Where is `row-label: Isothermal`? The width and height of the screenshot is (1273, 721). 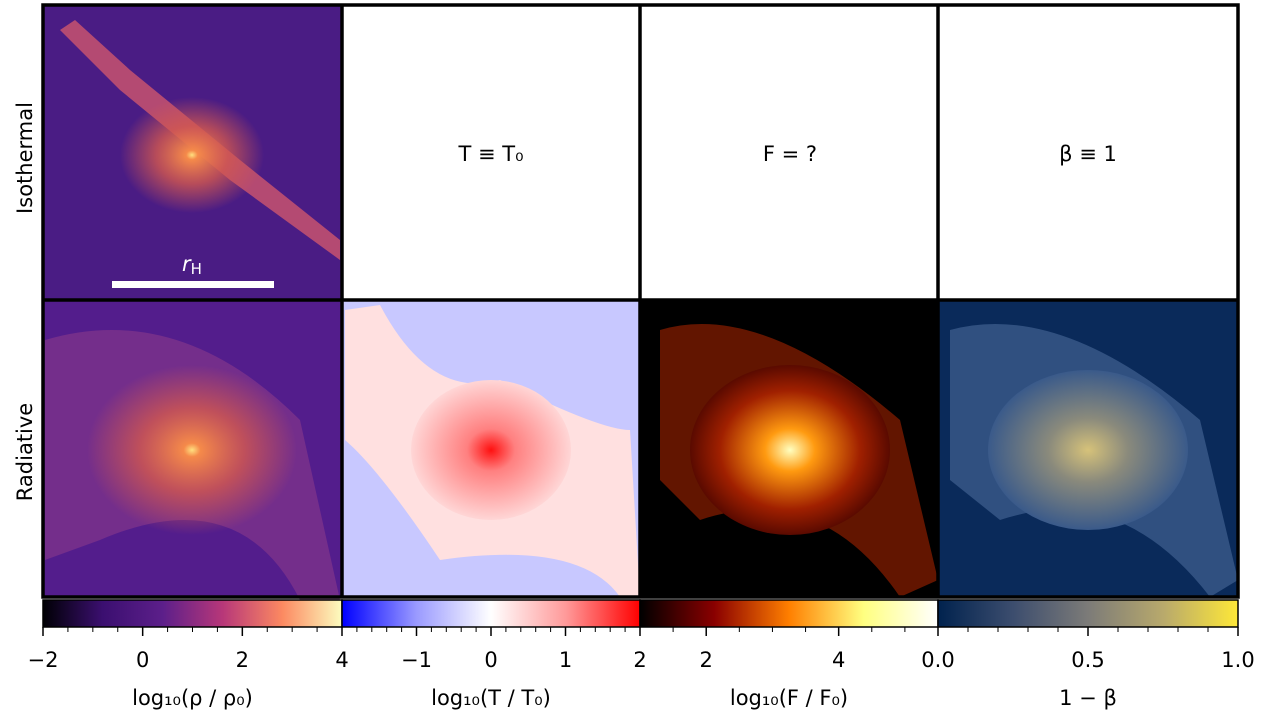 row-label: Isothermal is located at coordinates (25, 158).